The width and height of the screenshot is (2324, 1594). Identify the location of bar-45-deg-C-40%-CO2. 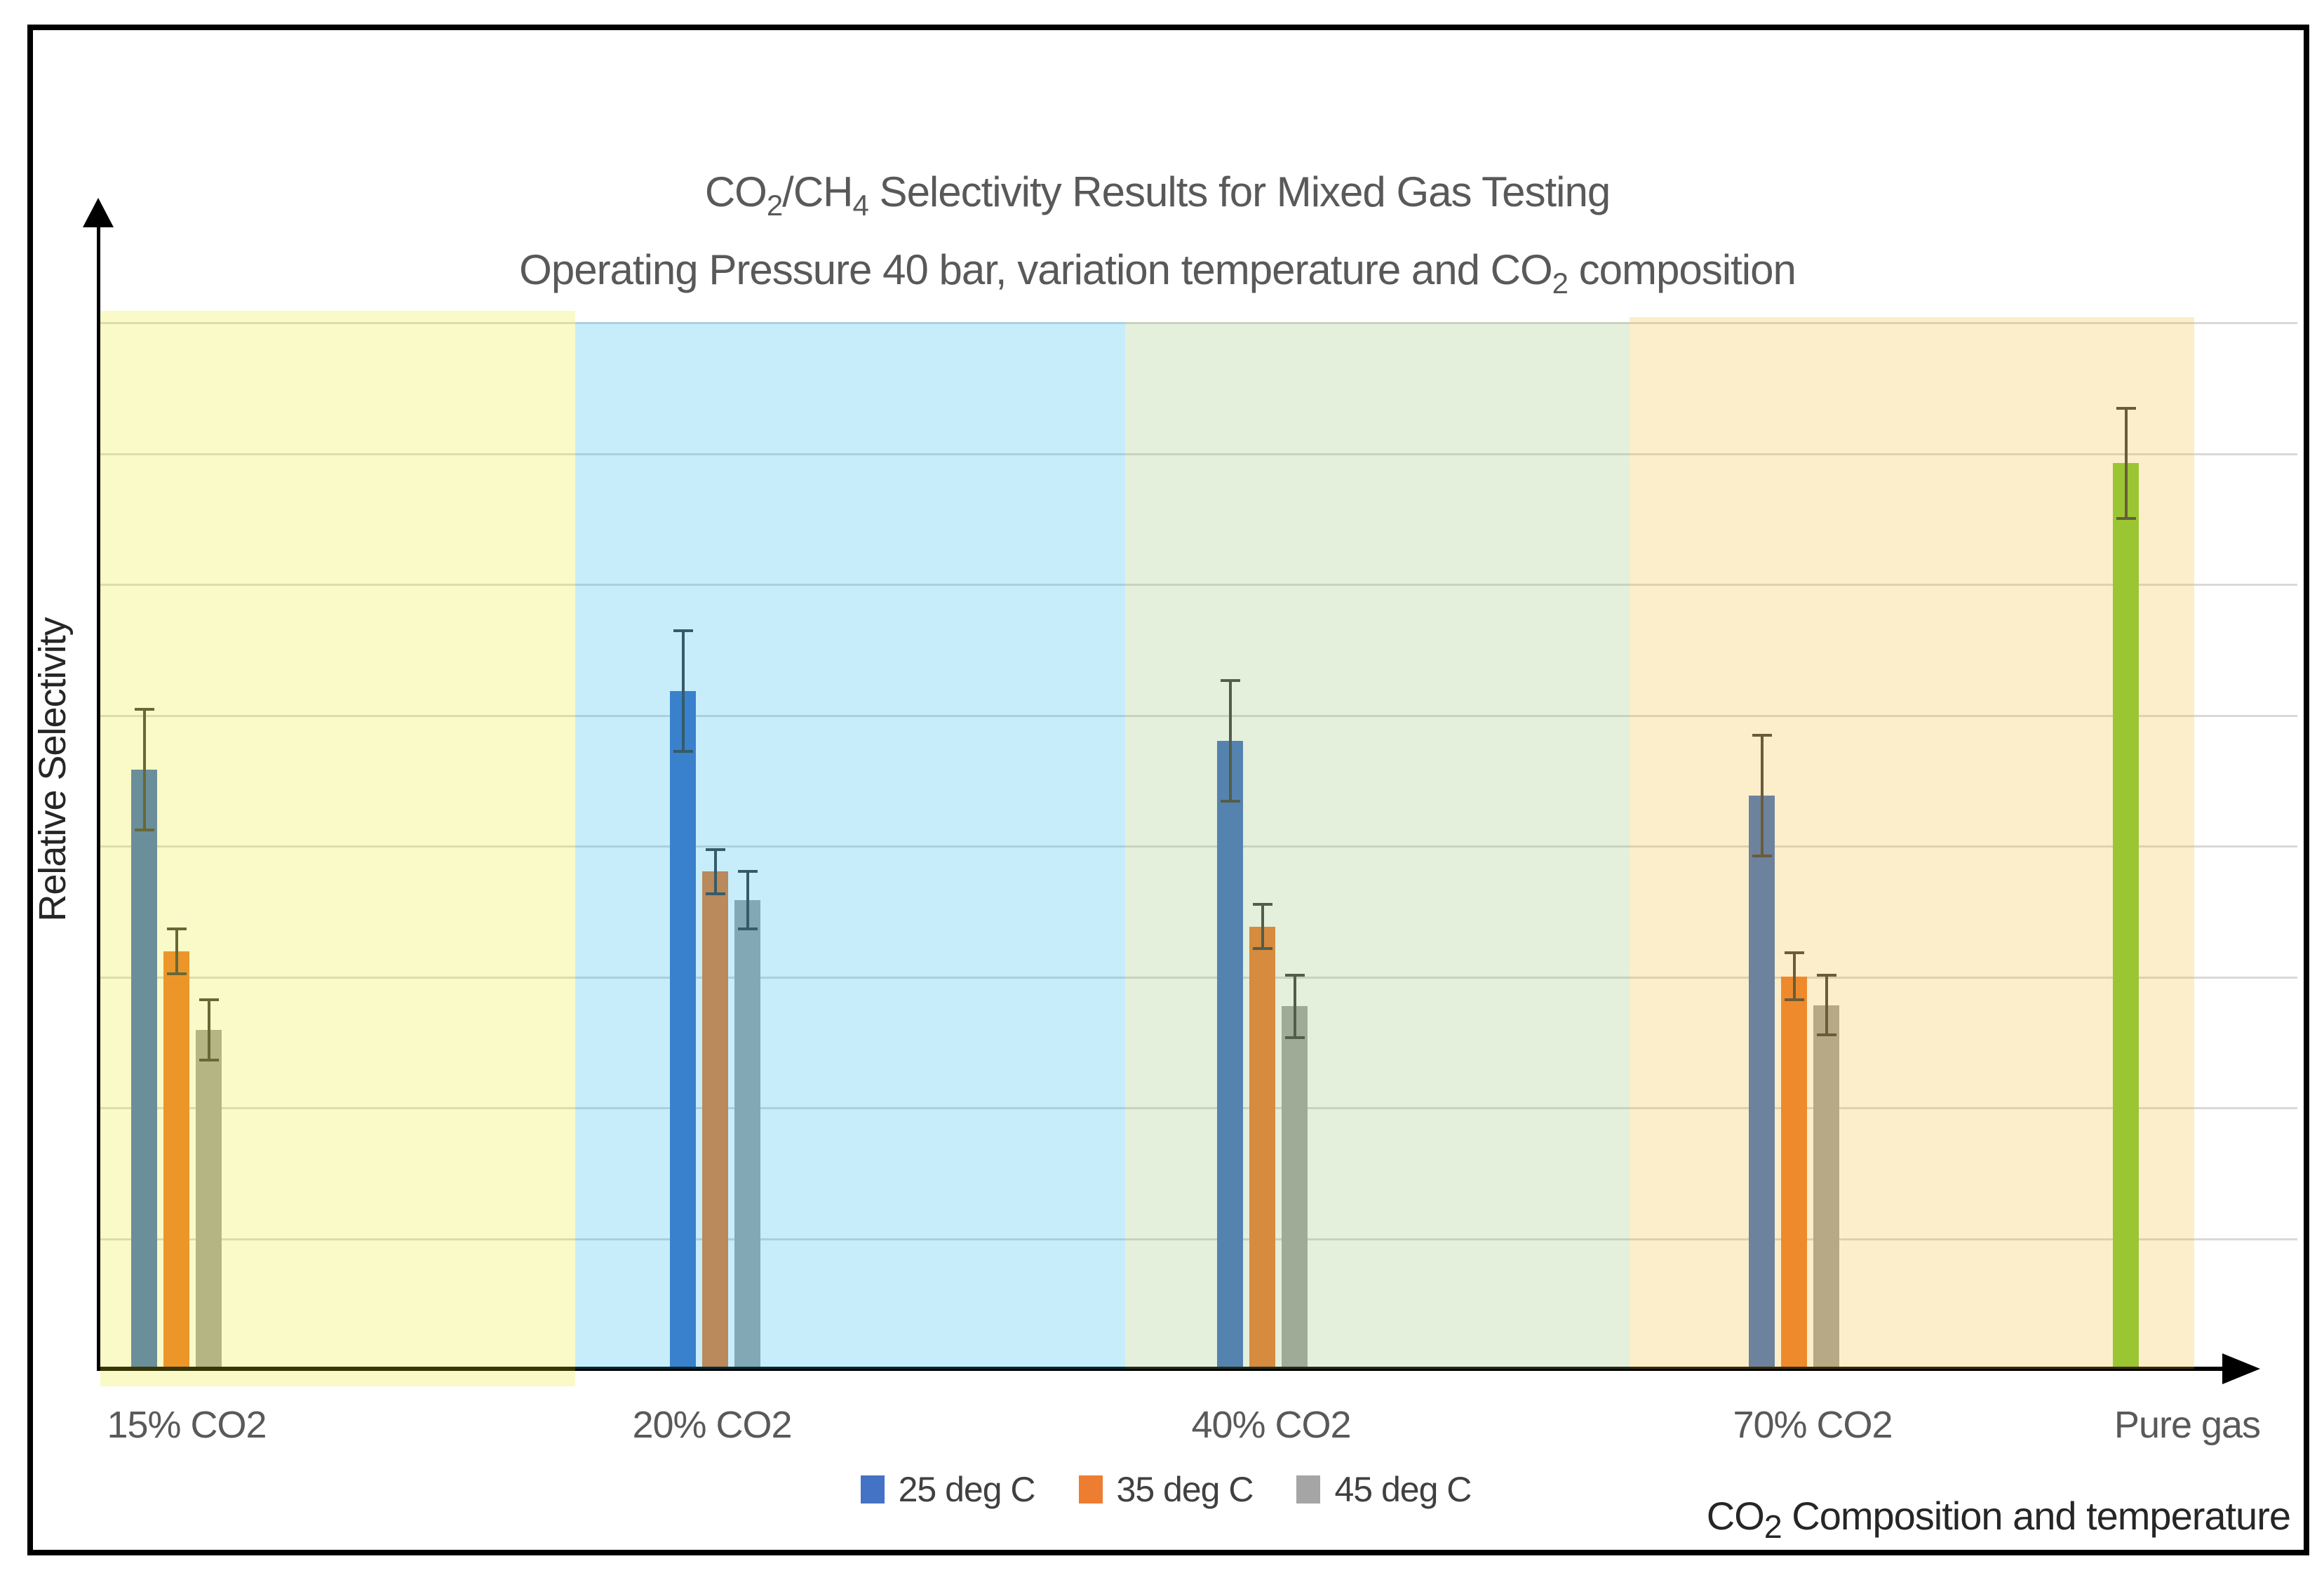
(1295, 1187).